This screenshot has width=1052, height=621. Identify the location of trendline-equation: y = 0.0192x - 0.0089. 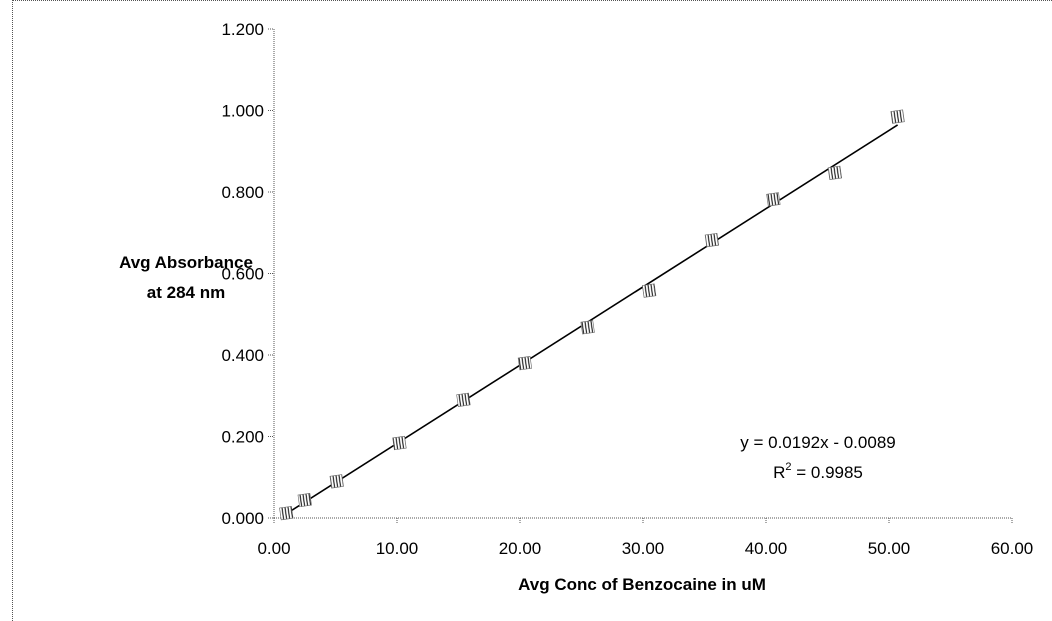
(817, 442).